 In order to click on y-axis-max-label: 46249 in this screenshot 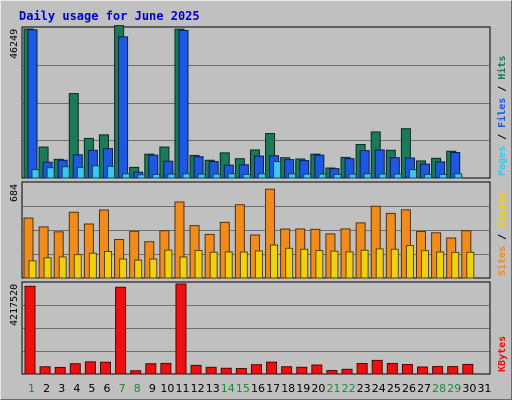, I will do `click(14, 44)`.